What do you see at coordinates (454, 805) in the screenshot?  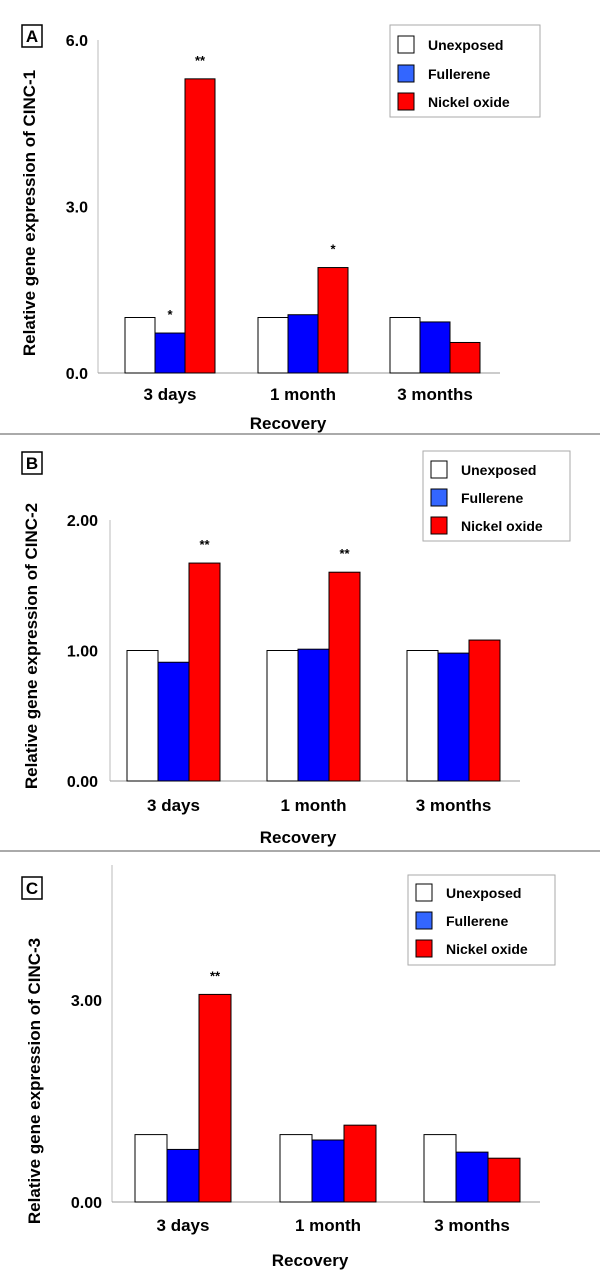 I see `panel-b-category-label: 3 months` at bounding box center [454, 805].